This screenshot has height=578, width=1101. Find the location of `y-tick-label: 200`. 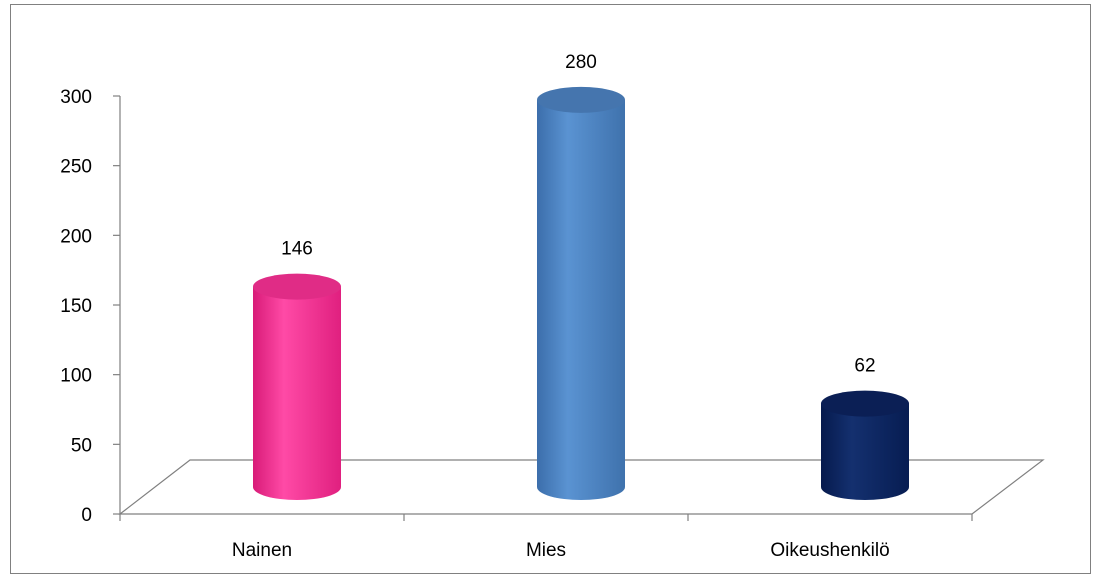

y-tick-label: 200 is located at coordinates (76, 236).